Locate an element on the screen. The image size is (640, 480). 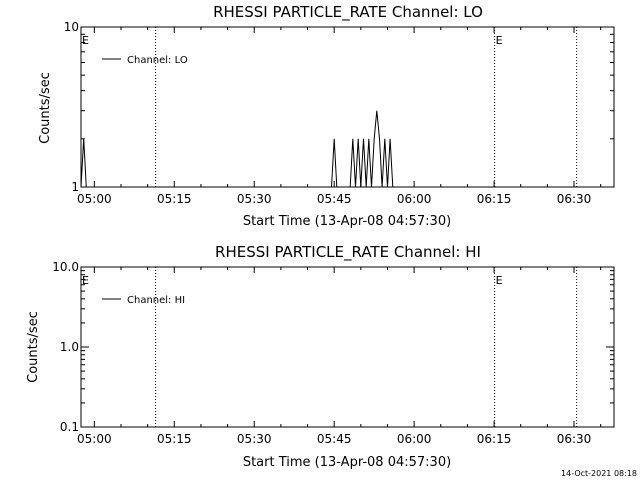
chart-title: RHESSI PARTICLE_RATE Channel: LO is located at coordinates (348, 12).